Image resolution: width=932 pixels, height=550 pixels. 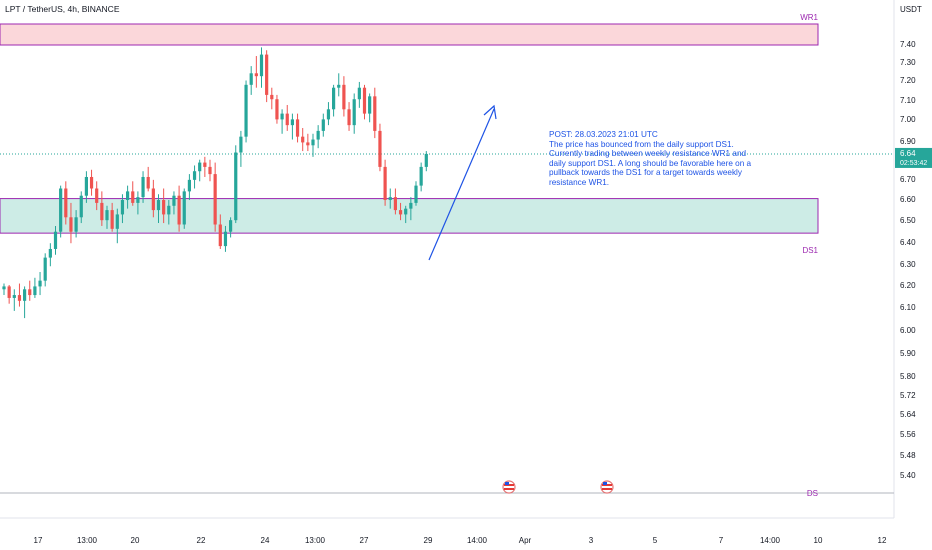 I want to click on price-tick-label: 5.80, so click(x=908, y=376).